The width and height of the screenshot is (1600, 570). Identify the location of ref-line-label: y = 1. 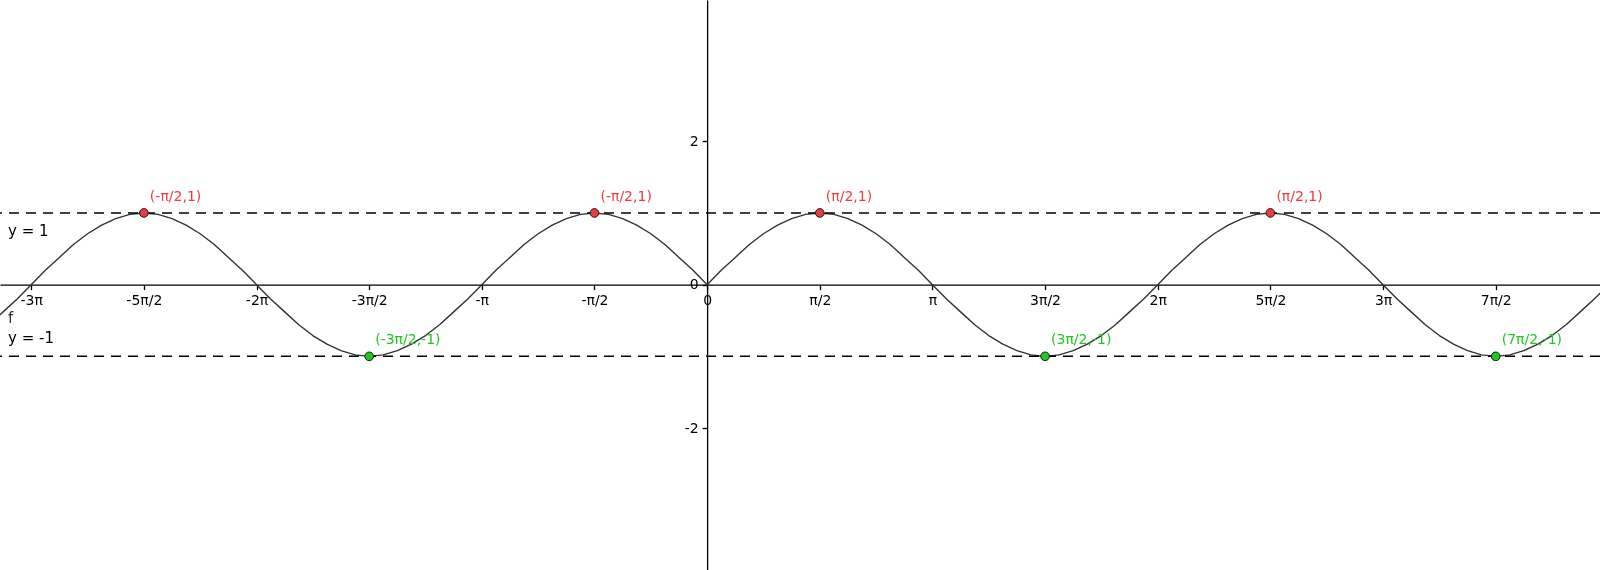
(28, 230).